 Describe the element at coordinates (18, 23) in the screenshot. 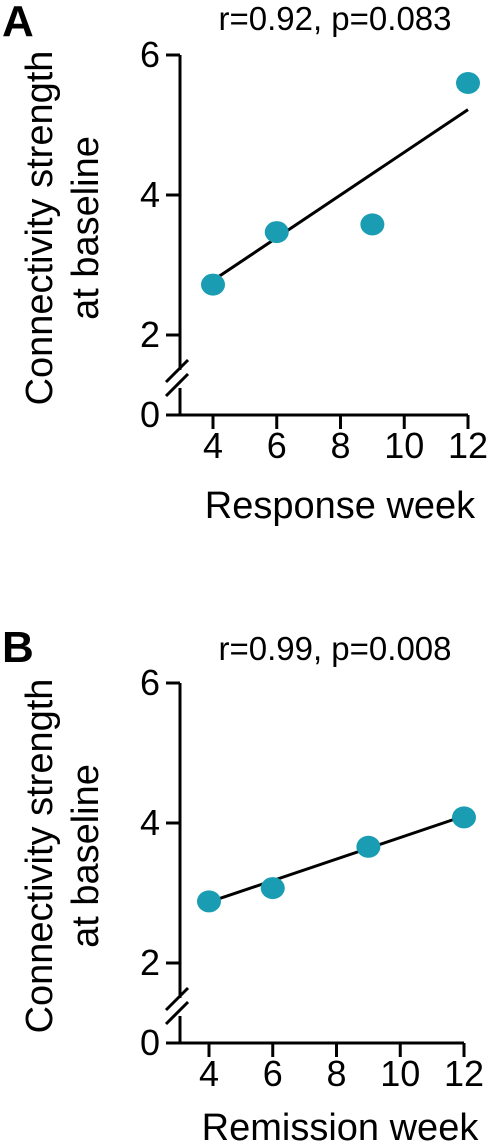

I see `panel-label: A` at that location.